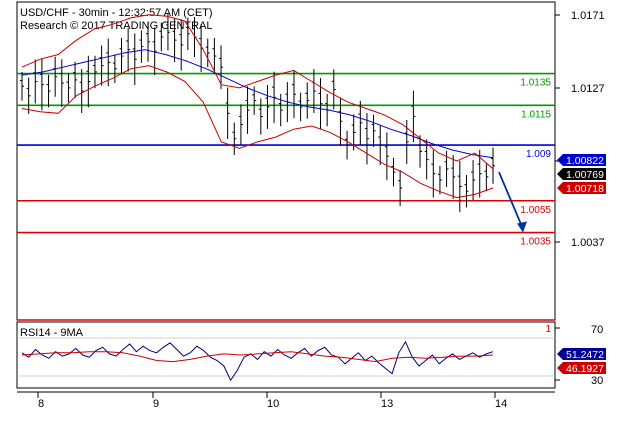  I want to click on rsi-tick-label: 70, so click(597, 330).